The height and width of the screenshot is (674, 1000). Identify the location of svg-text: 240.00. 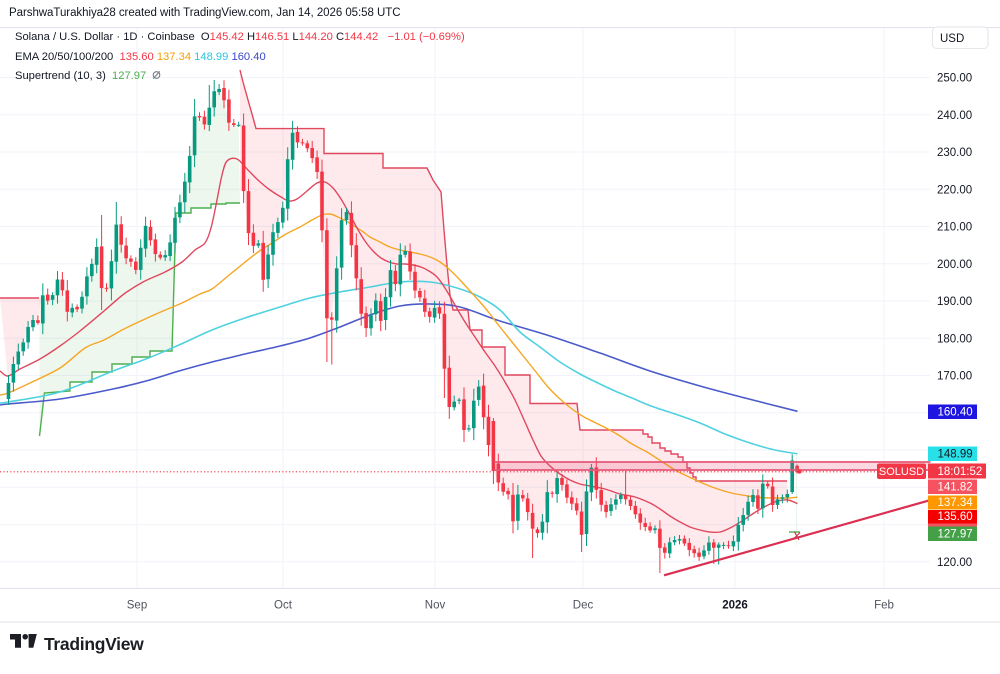
(954, 116).